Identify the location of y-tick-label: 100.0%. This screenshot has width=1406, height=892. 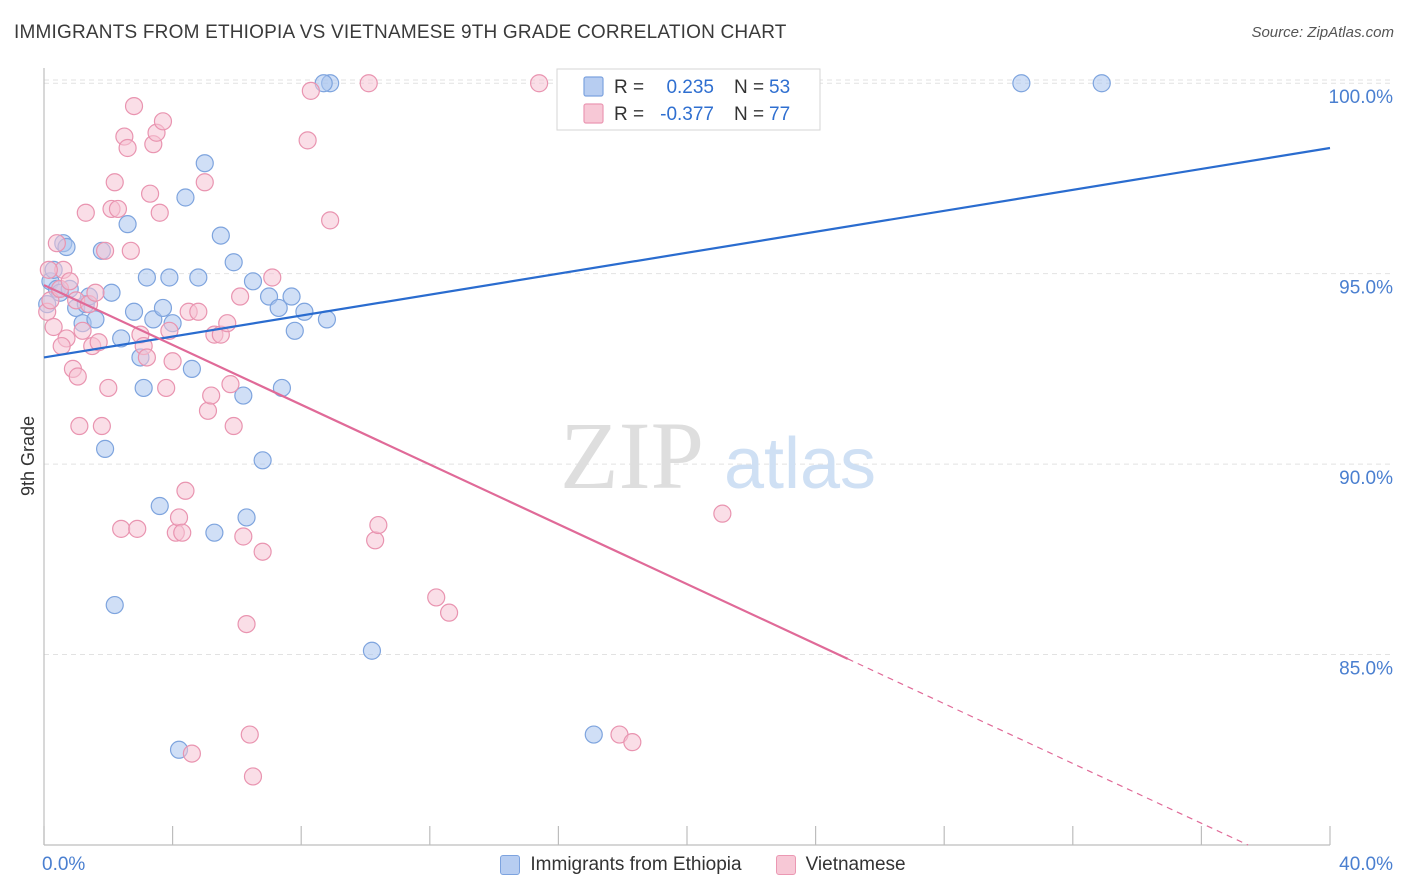
(1361, 97).